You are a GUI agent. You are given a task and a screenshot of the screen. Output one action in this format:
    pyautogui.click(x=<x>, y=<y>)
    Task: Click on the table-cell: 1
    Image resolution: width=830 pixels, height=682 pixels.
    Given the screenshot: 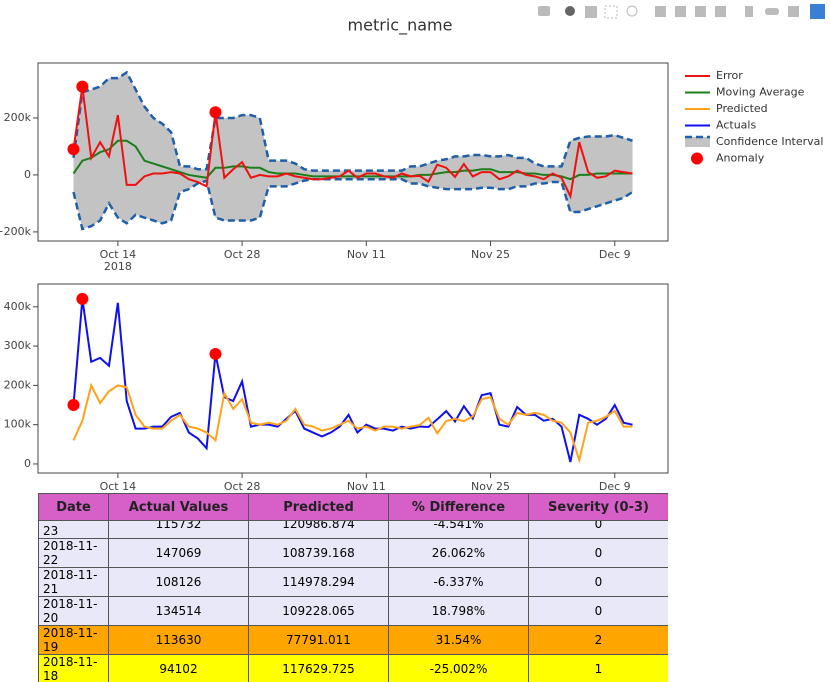 What is the action you would take?
    pyautogui.click(x=598, y=668)
    